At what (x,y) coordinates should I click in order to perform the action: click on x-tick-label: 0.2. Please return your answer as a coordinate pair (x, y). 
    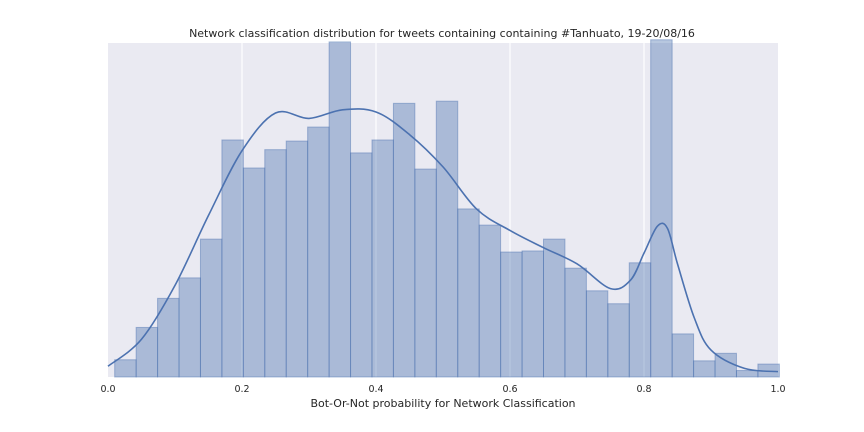
    Looking at the image, I should click on (241, 389).